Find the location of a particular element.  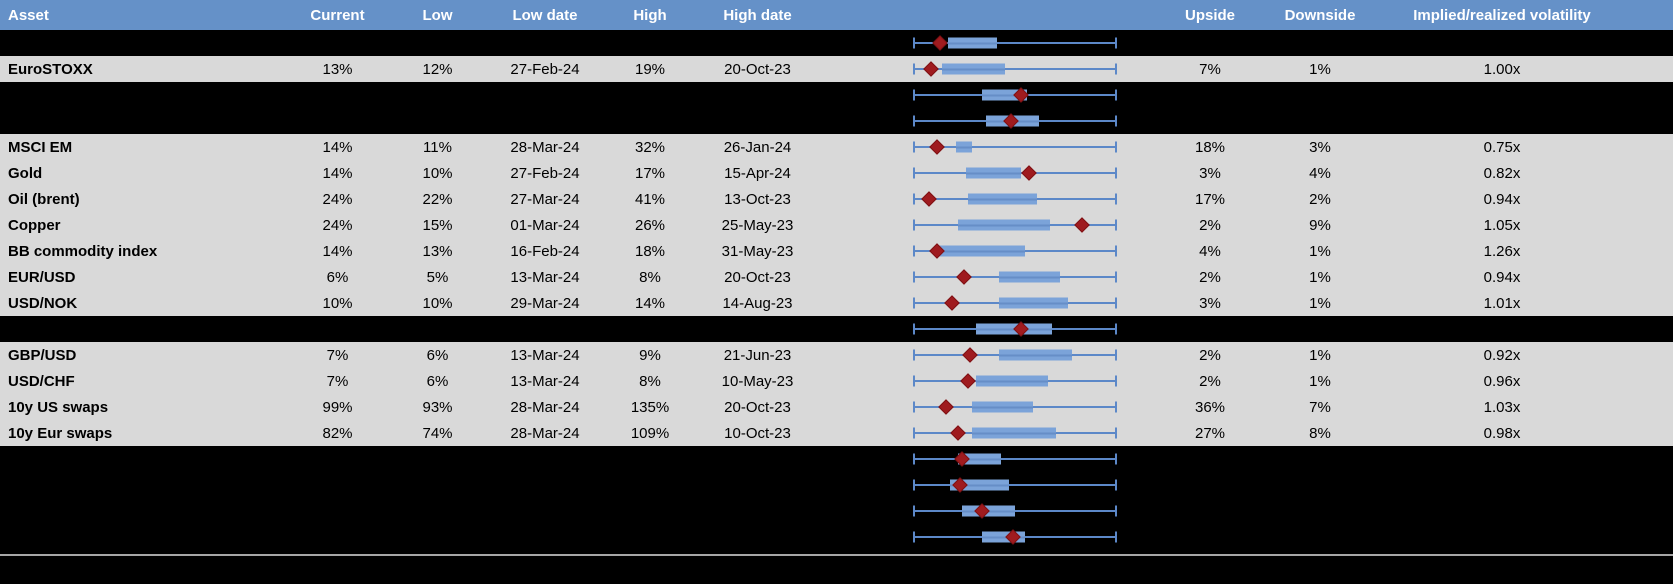

high-date-cell: 26-Jan-24 is located at coordinates (757, 147).